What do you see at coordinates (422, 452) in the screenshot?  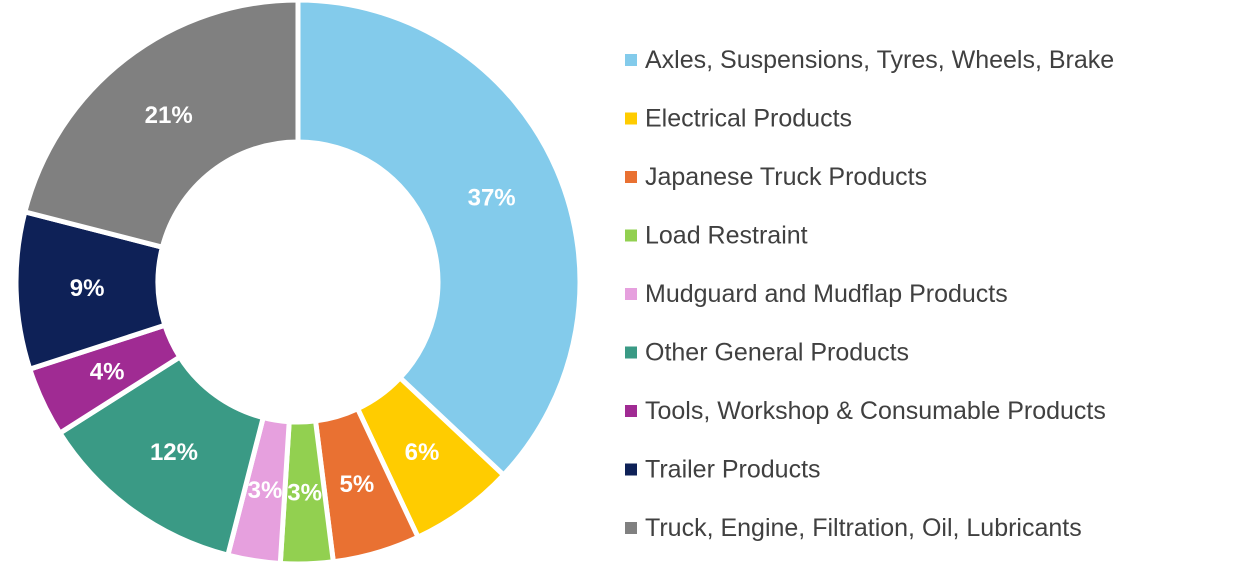 I see `data-label: 6%` at bounding box center [422, 452].